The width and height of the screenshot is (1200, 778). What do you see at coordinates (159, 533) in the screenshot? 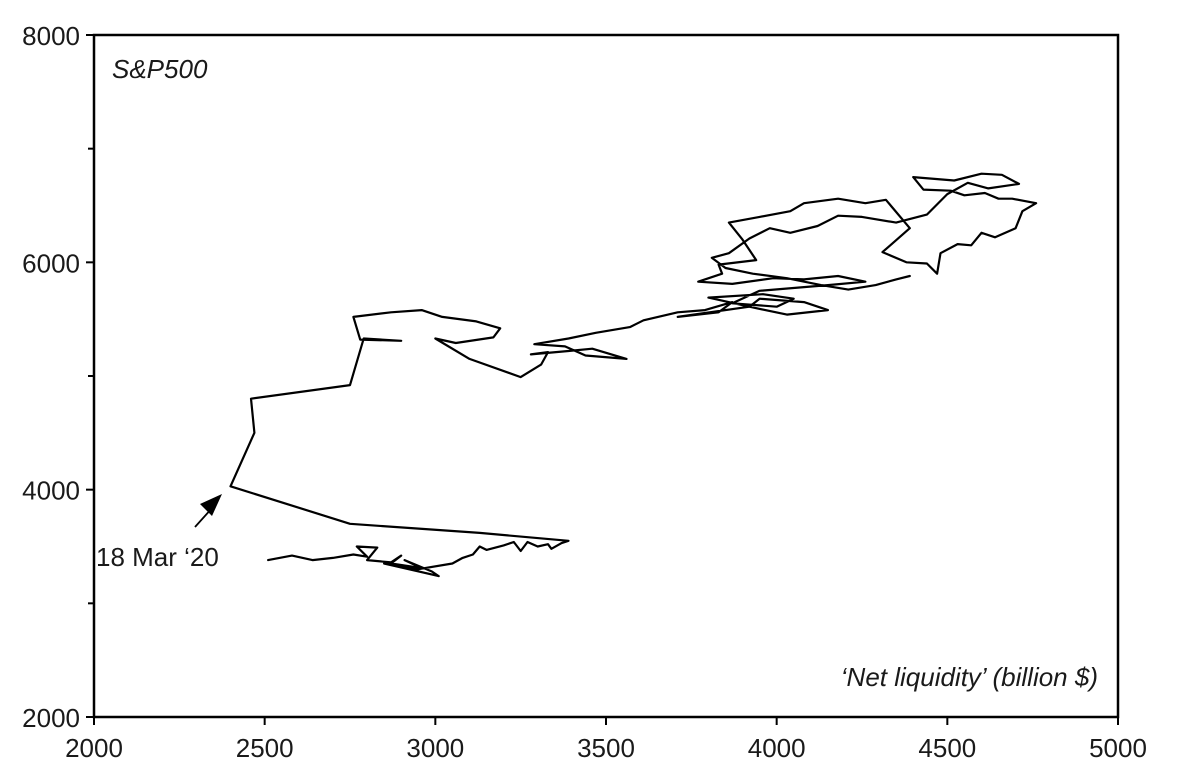
I see `annotation: 18 Mar ‘20` at bounding box center [159, 533].